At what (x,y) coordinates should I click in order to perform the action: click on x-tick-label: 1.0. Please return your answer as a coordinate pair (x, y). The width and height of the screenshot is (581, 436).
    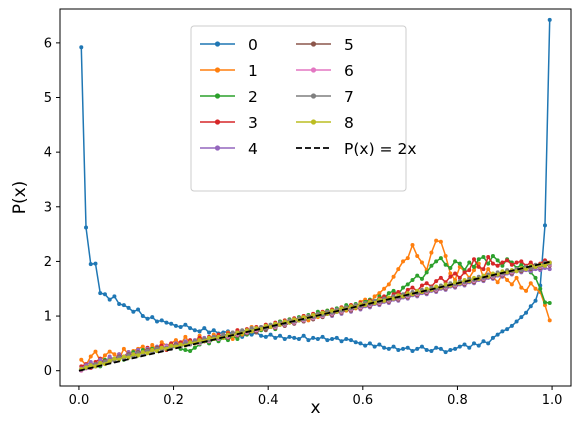
    Looking at the image, I should click on (552, 400).